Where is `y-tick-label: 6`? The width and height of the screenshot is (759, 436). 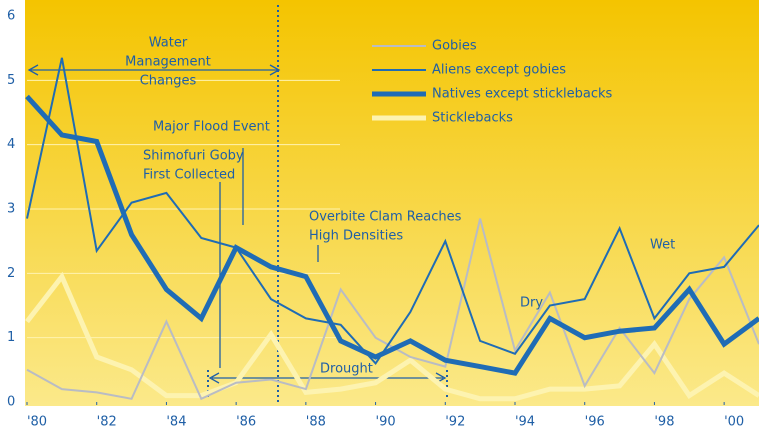
y-tick-label: 6 is located at coordinates (11, 16).